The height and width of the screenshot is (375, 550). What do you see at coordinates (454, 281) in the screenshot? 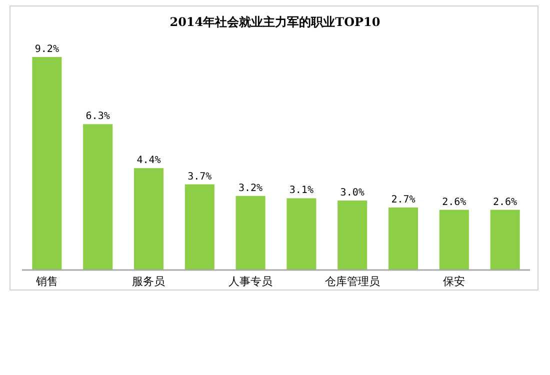
I see `x-tick-label: 保安` at bounding box center [454, 281].